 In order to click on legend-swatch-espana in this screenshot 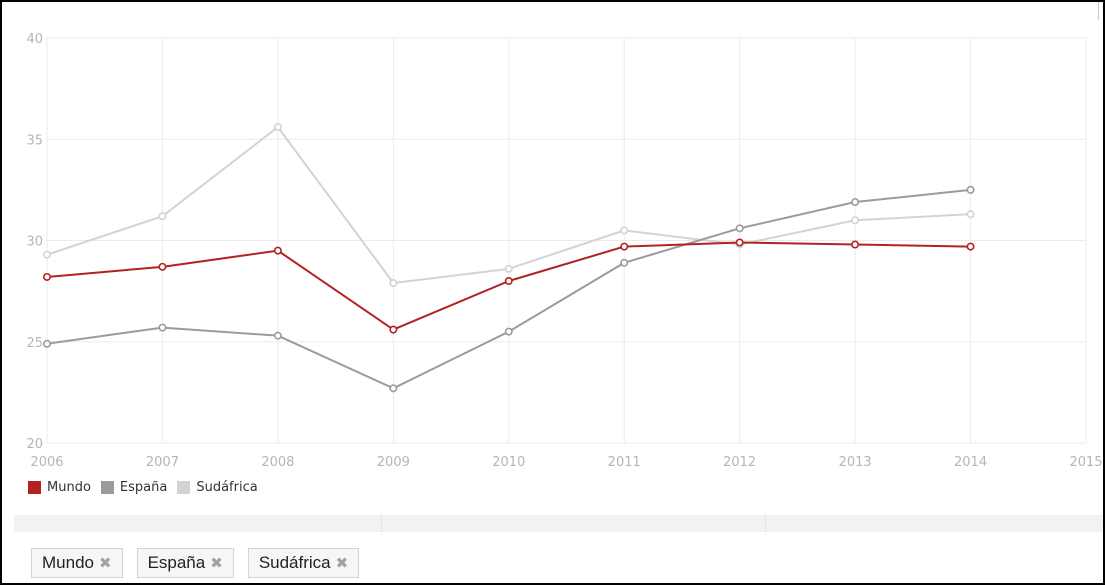, I will do `click(107, 487)`.